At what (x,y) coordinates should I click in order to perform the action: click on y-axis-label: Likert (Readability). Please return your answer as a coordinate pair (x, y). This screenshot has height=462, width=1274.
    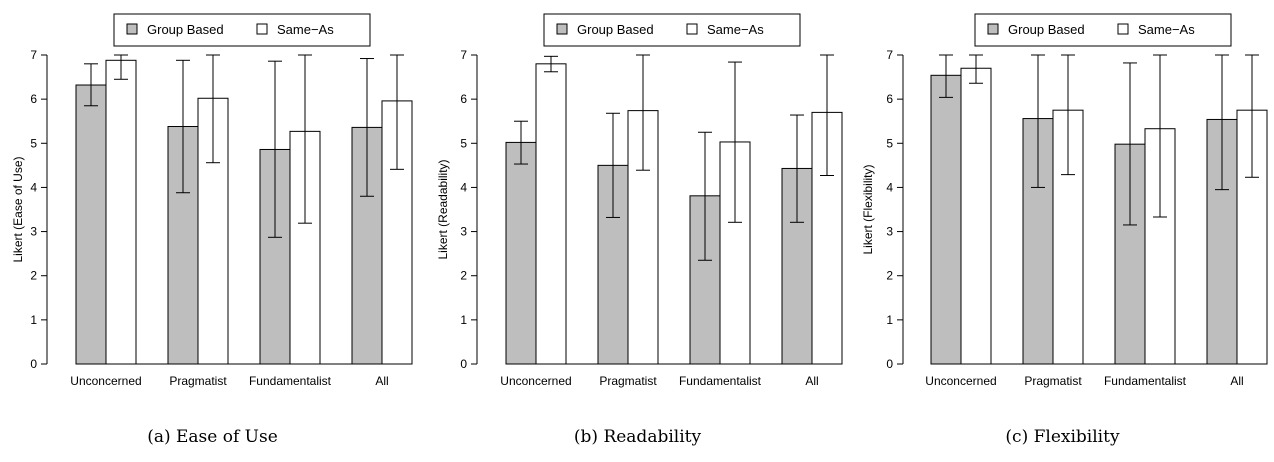
    Looking at the image, I should click on (443, 209).